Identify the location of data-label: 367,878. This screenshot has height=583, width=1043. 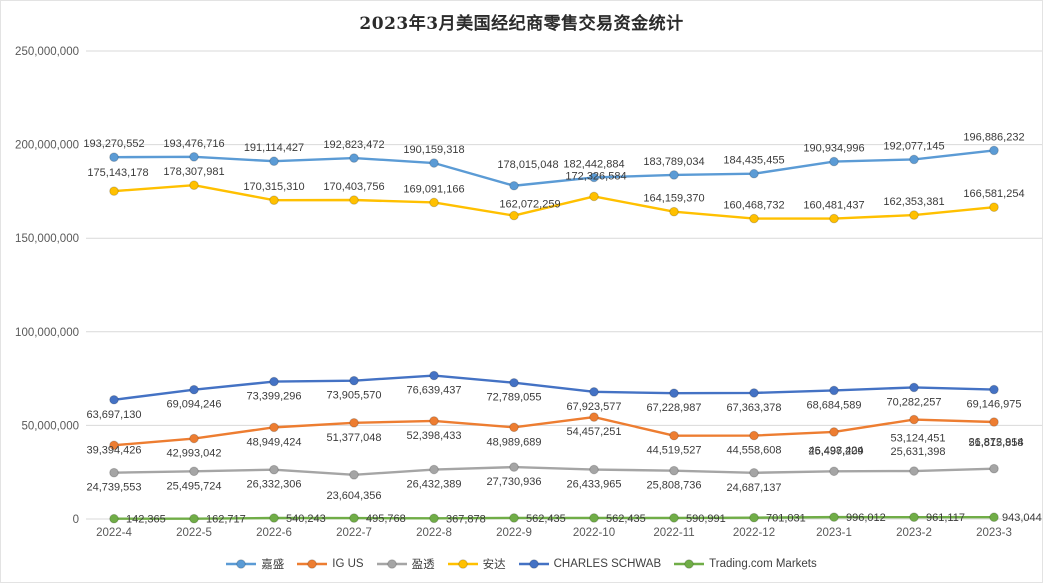
(466, 519).